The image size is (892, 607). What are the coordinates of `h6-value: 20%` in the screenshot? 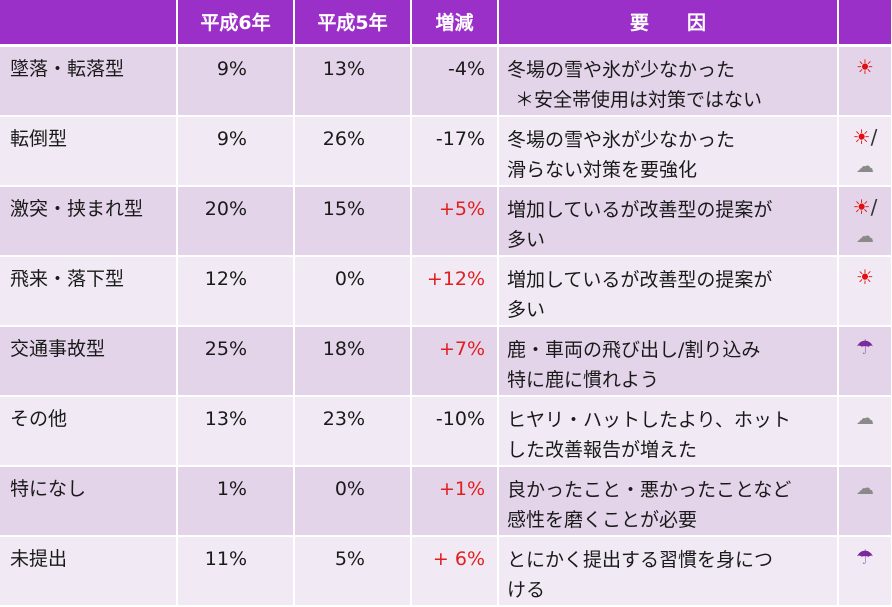 It's located at (236, 221).